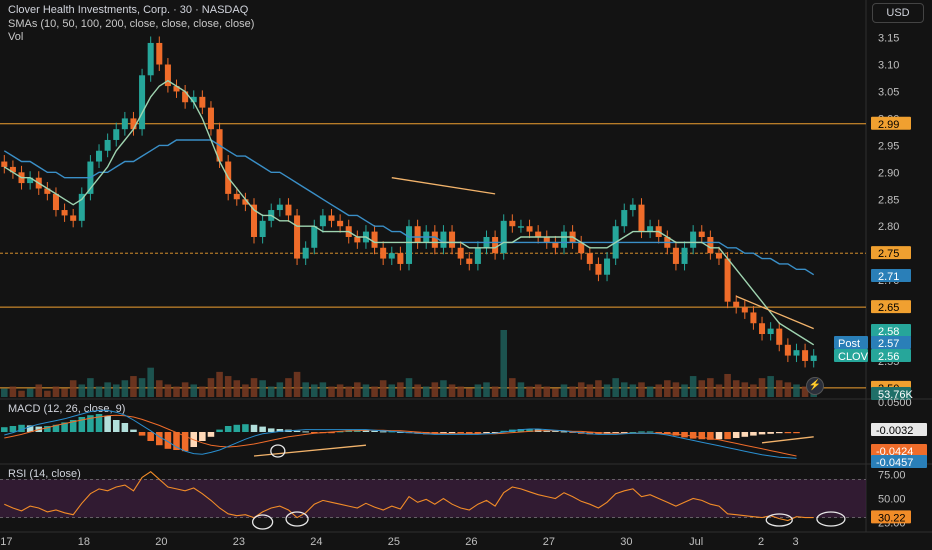 This screenshot has height=550, width=932. What do you see at coordinates (896, 395) in the screenshot?
I see `price-label: 53.76K` at bounding box center [896, 395].